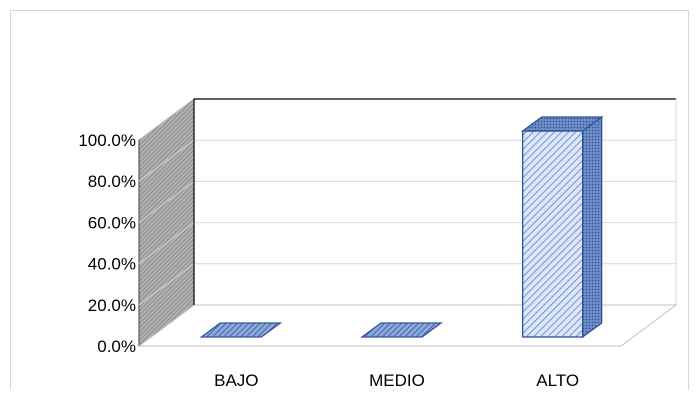  I want to click on side-wall, so click(166, 222).